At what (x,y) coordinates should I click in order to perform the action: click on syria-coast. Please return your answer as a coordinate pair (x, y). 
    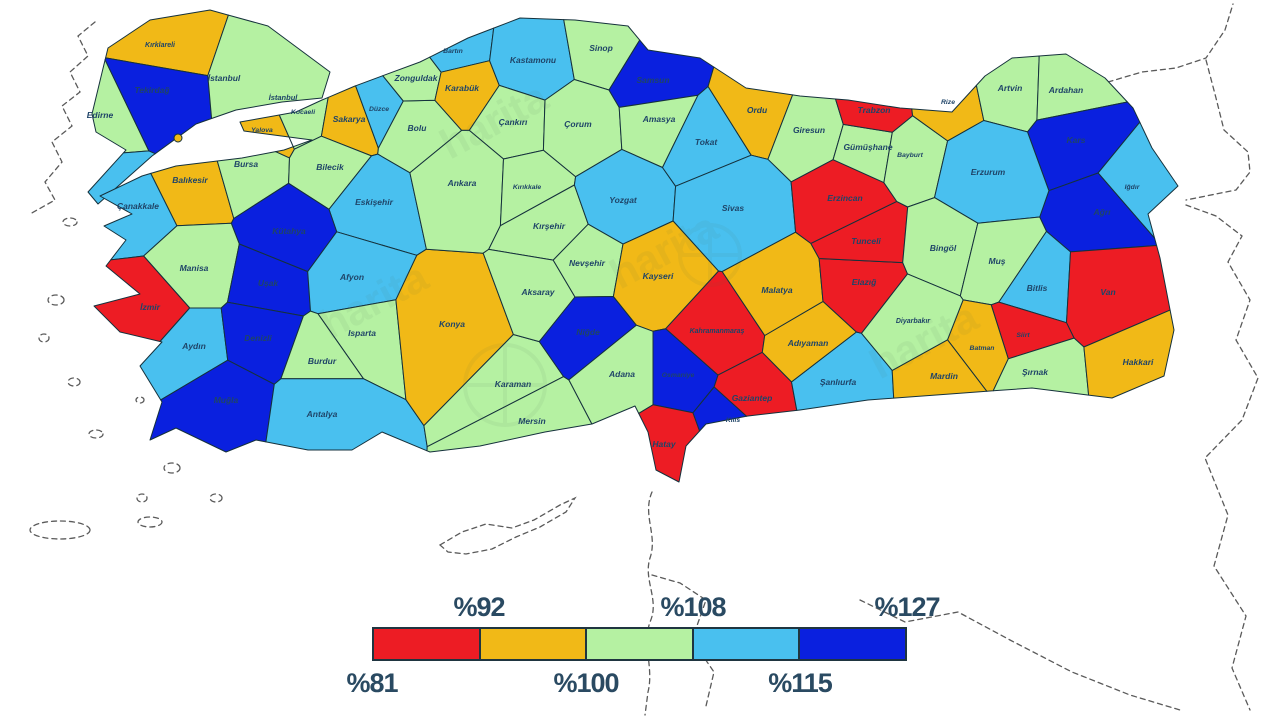
    Looking at the image, I should click on (649, 603).